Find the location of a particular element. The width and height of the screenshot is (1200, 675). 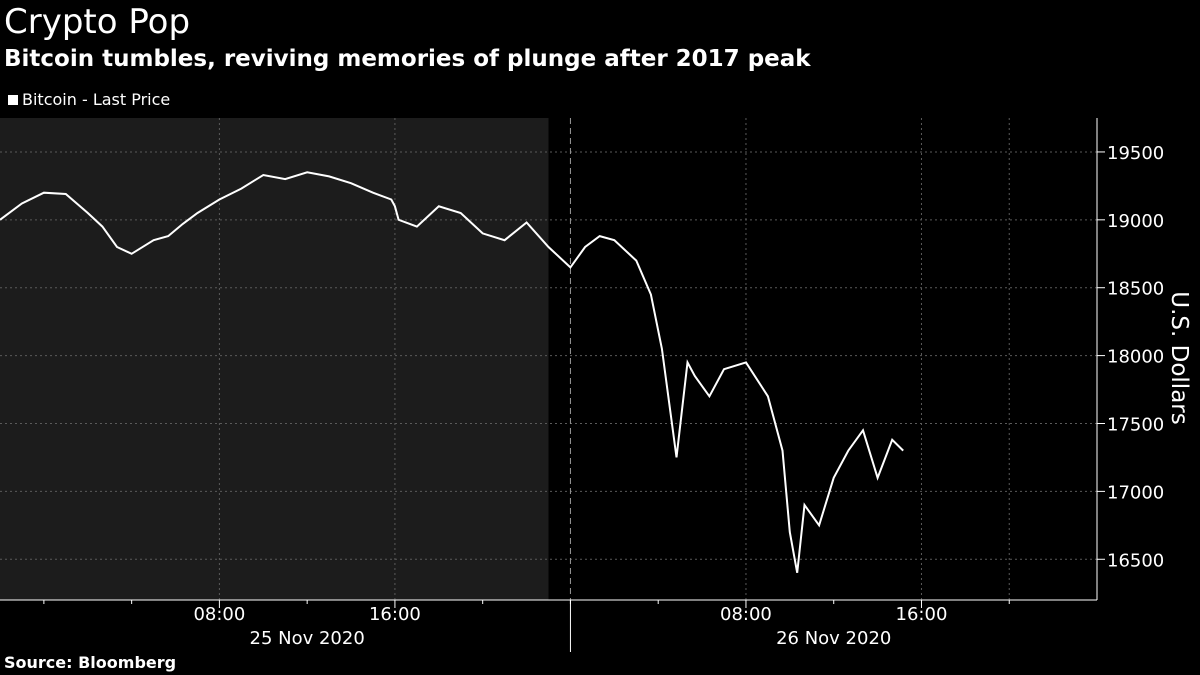

legend-label: Bitcoin - Last Price is located at coordinates (96, 99).